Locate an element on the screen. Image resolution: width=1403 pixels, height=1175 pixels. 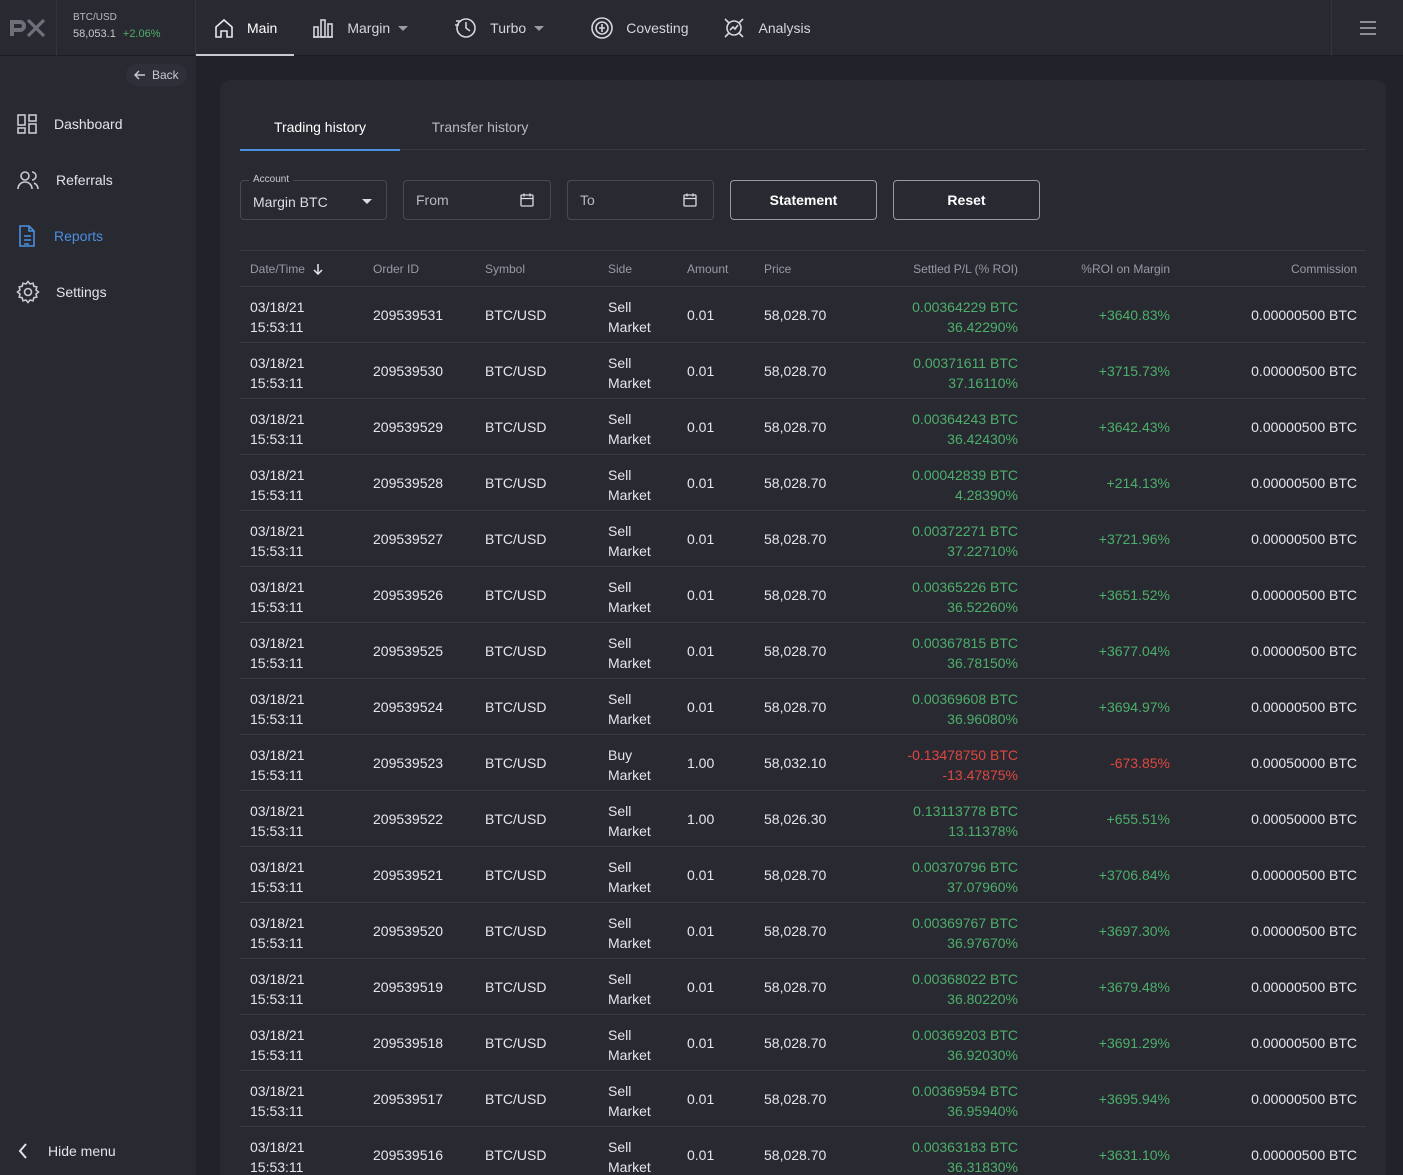
cell-pl-percent: -13.47875% is located at coordinates (980, 775).